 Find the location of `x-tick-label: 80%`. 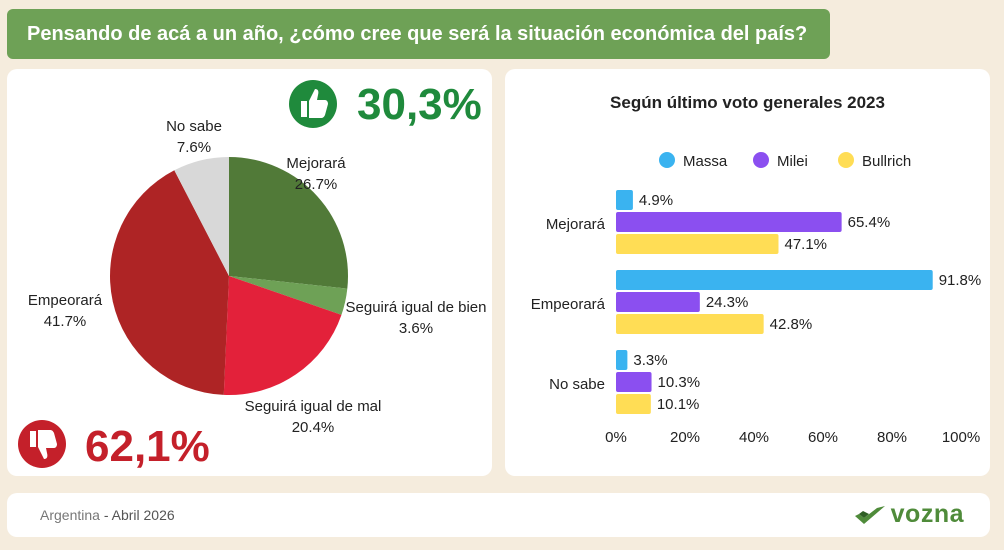

x-tick-label: 80% is located at coordinates (892, 437).